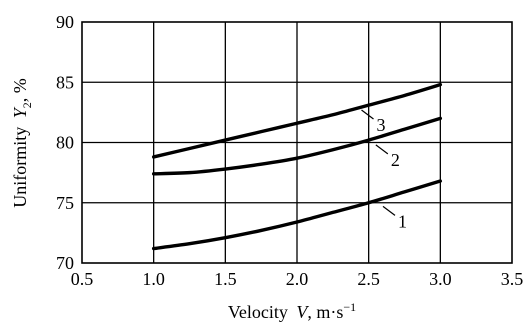 Image resolution: width=525 pixels, height=325 pixels. What do you see at coordinates (512, 279) in the screenshot?
I see `x-tick-label: 3.5` at bounding box center [512, 279].